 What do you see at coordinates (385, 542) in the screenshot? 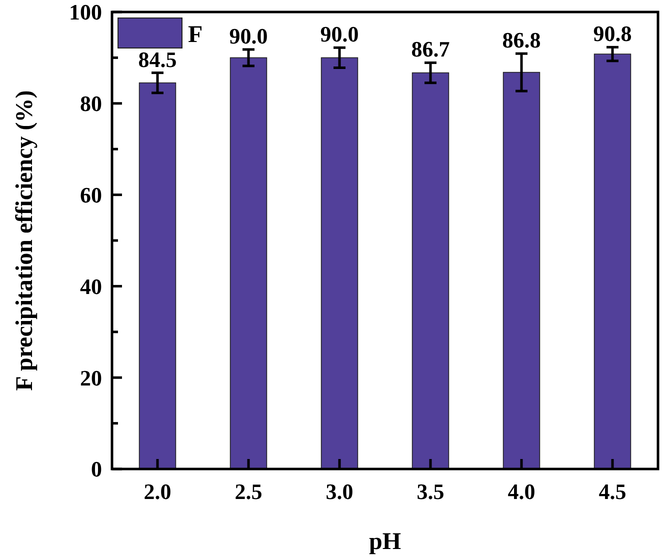
I see `x-axis-title: pH` at bounding box center [385, 542].